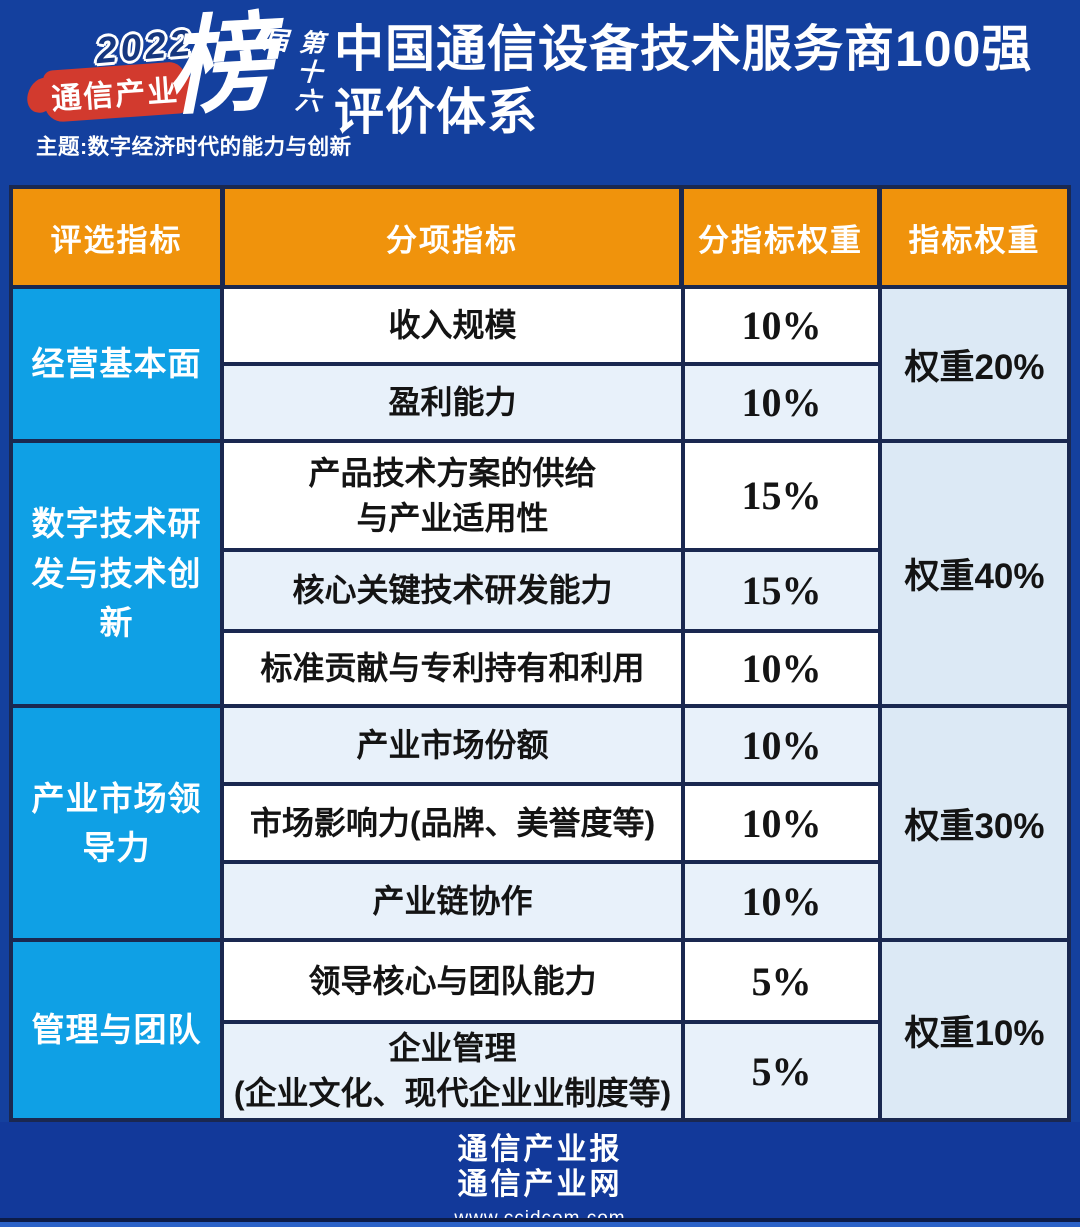 Image resolution: width=1080 pixels, height=1229 pixels. Describe the element at coordinates (436, 112) in the screenshot. I see `page-title-line2: 评价体系` at that location.